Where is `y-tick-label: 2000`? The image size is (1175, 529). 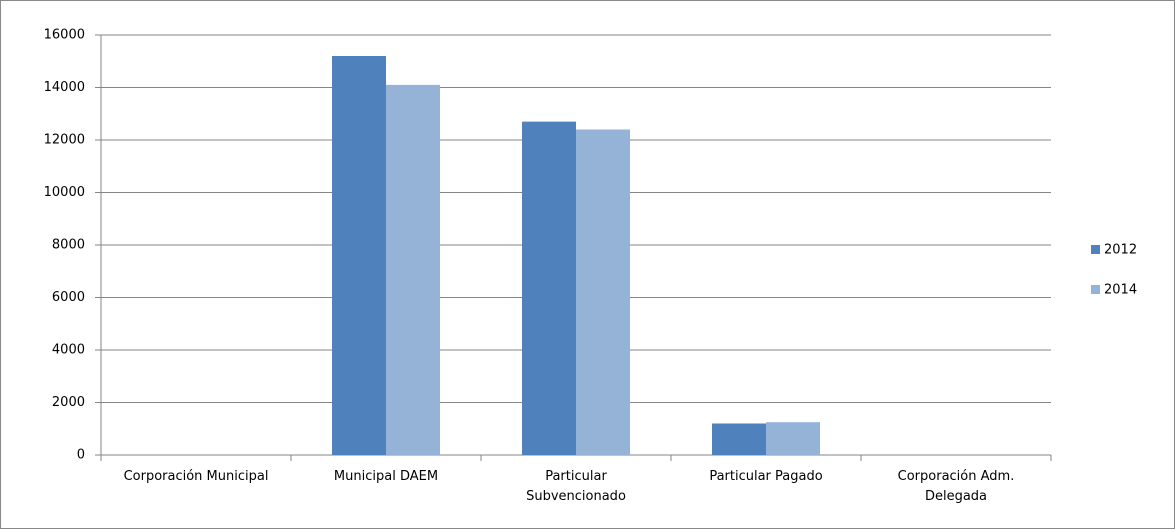
y-tick-label: 2000 is located at coordinates (68, 402).